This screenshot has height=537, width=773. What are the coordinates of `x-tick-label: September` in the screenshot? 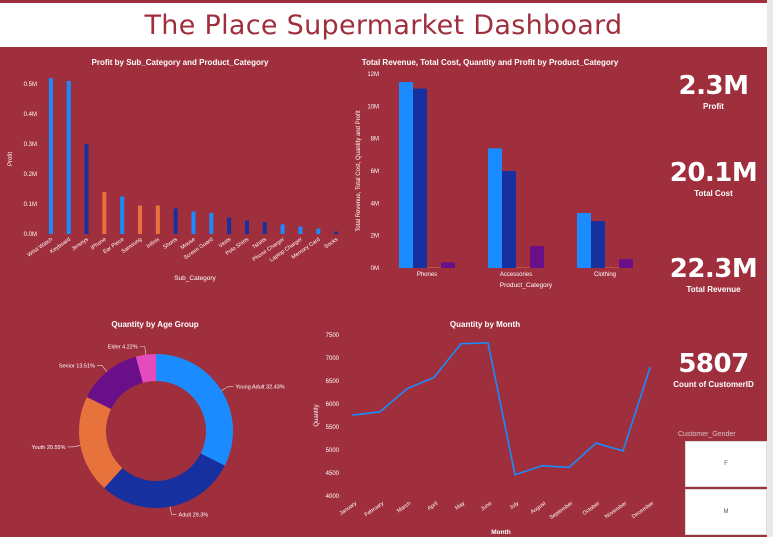 It's located at (562, 511).